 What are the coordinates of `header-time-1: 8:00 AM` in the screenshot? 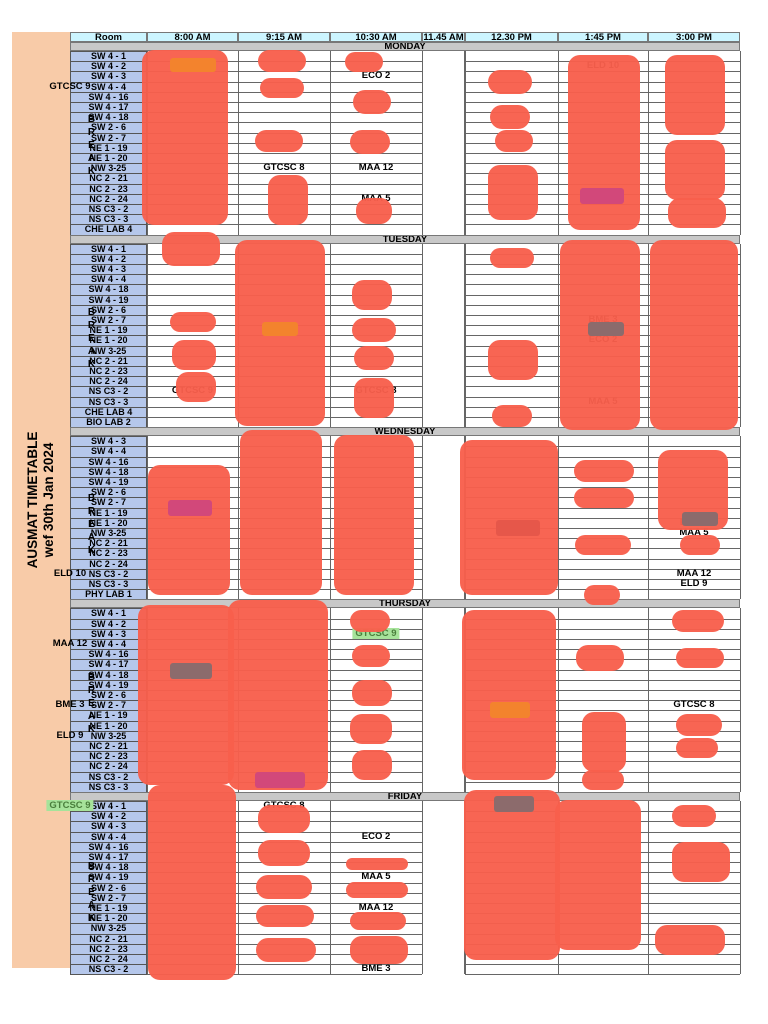 It's located at (192, 37).